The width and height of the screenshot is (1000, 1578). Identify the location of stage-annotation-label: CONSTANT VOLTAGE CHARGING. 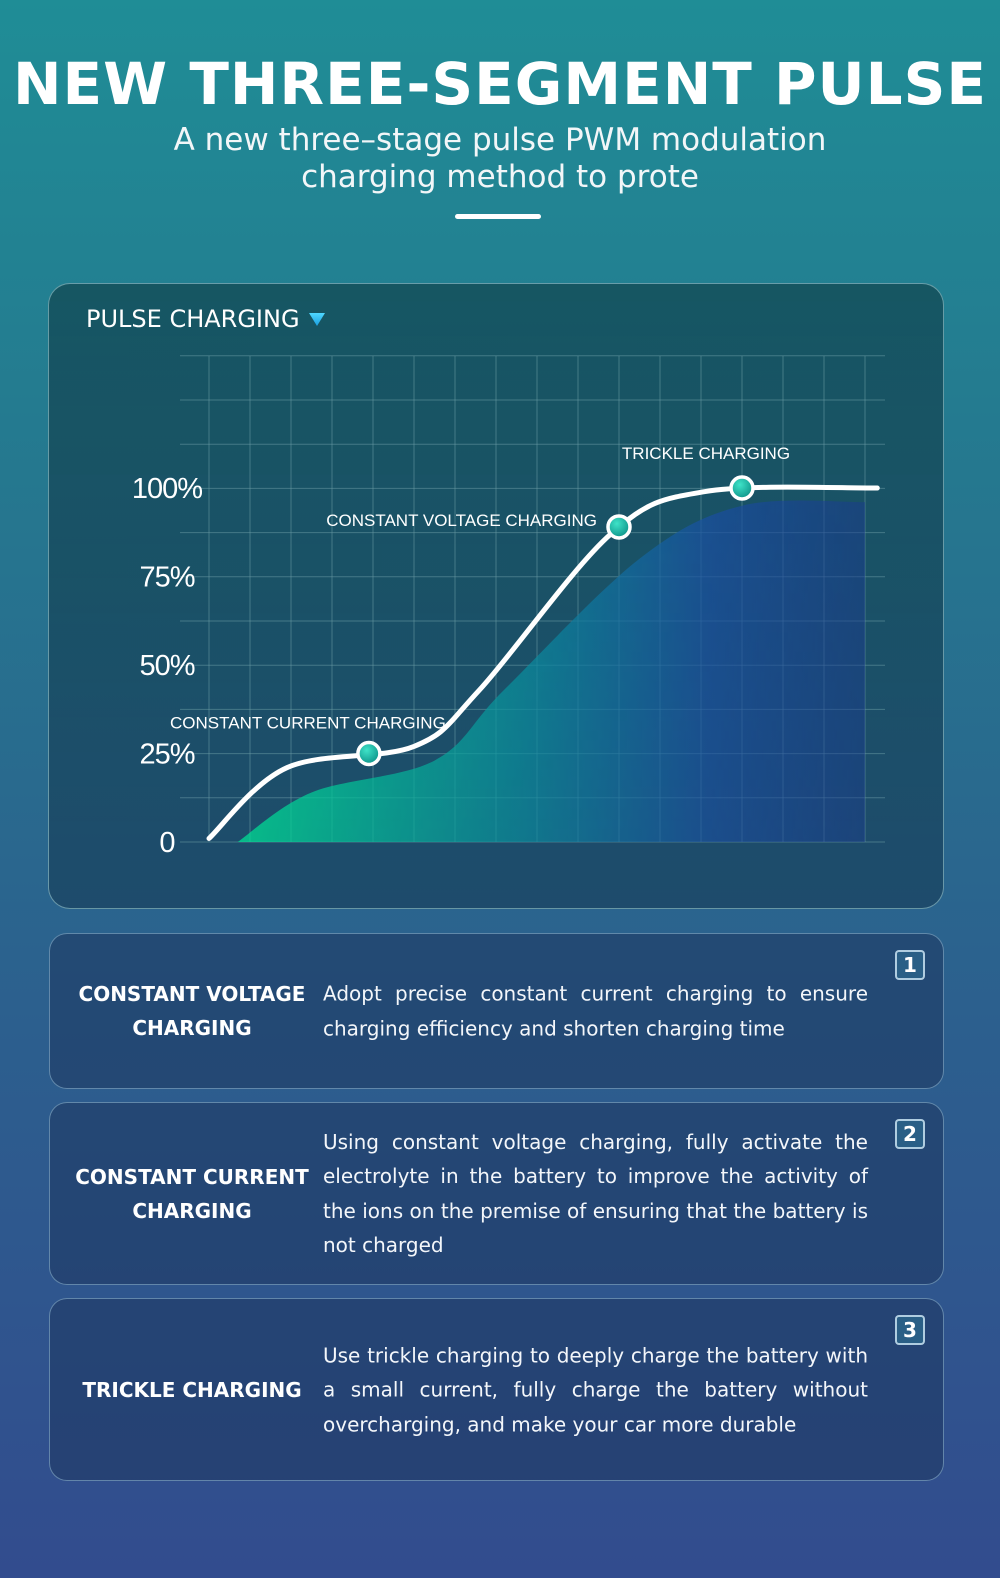
(461, 520).